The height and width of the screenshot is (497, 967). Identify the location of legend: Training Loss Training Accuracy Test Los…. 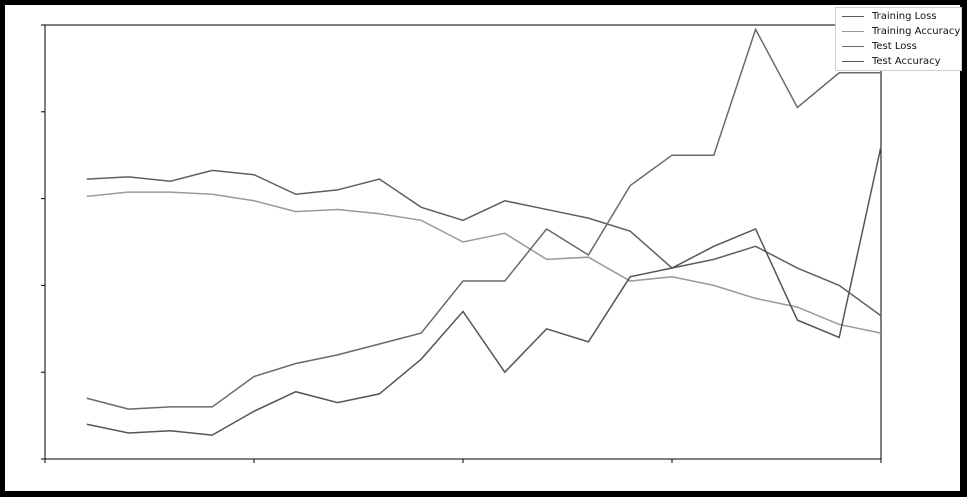
(898, 39).